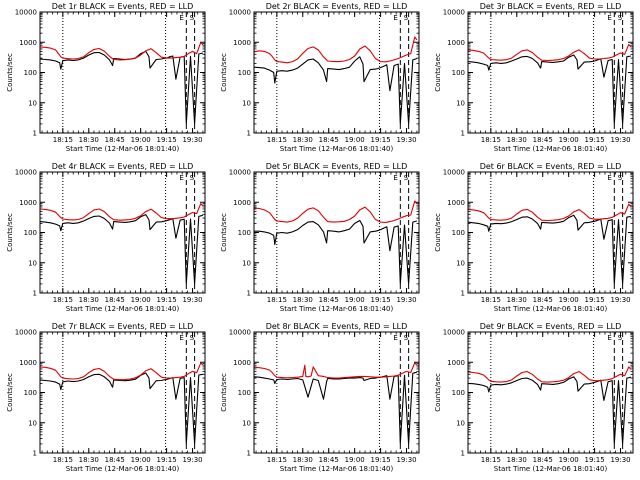  Describe the element at coordinates (551, 309) in the screenshot. I see `x-axis-label: Start Time (12-Mar-06 18:01:40)` at that location.